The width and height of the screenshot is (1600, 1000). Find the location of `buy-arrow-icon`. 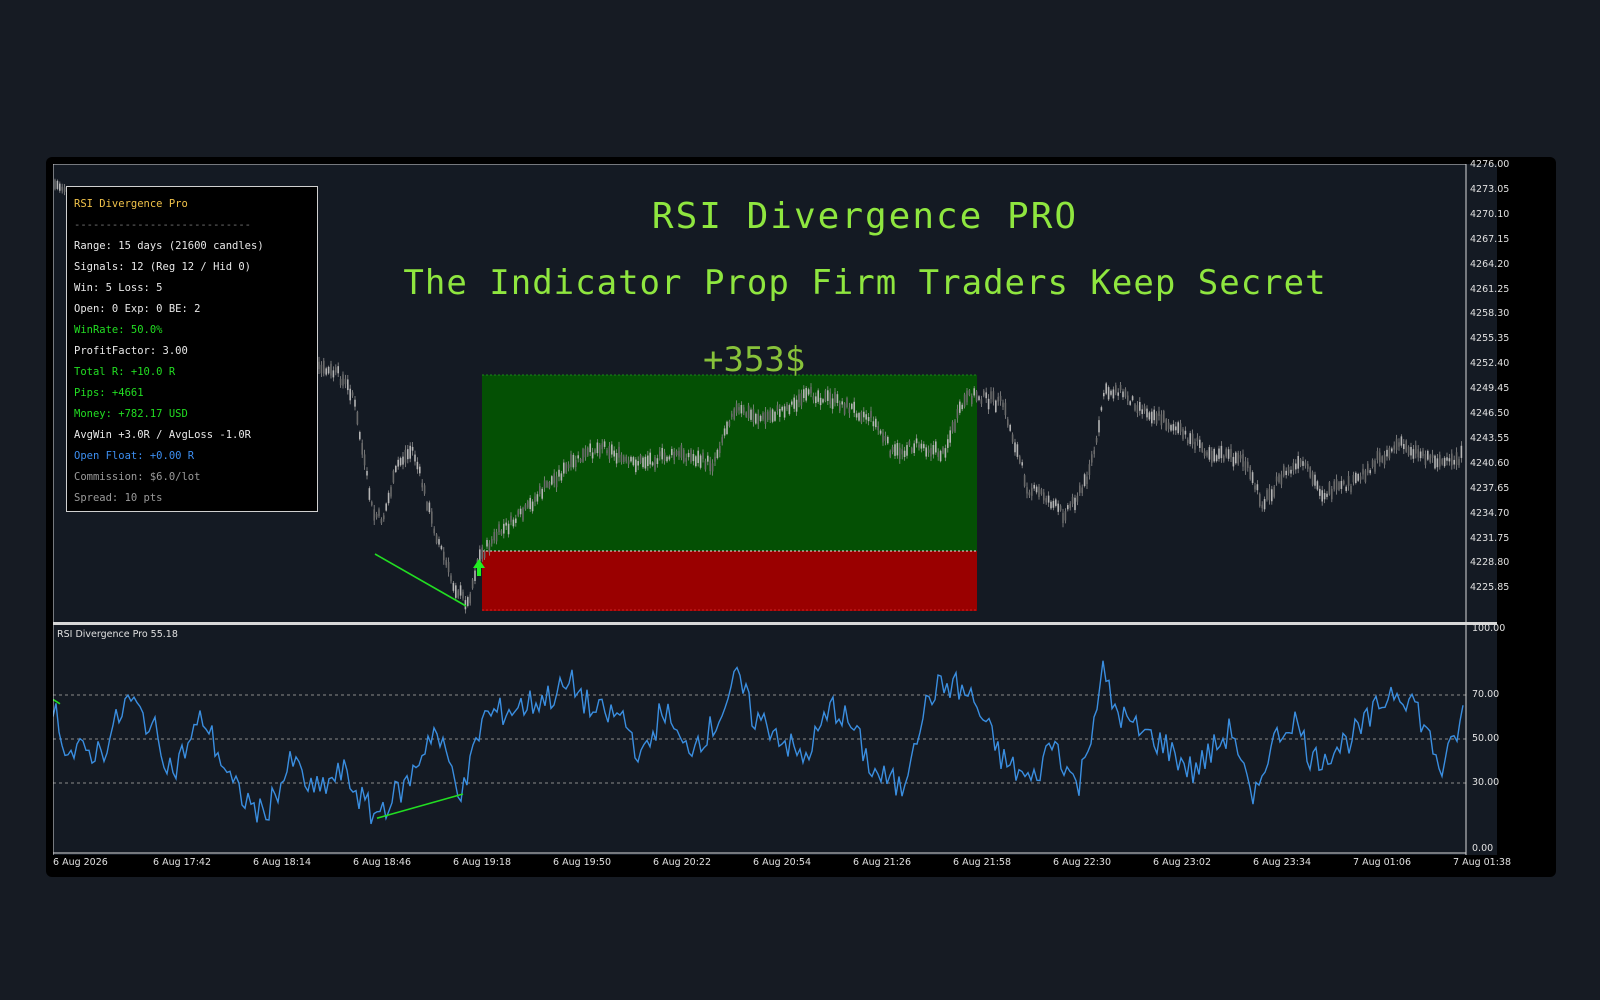

buy-arrow-icon is located at coordinates (479, 567).